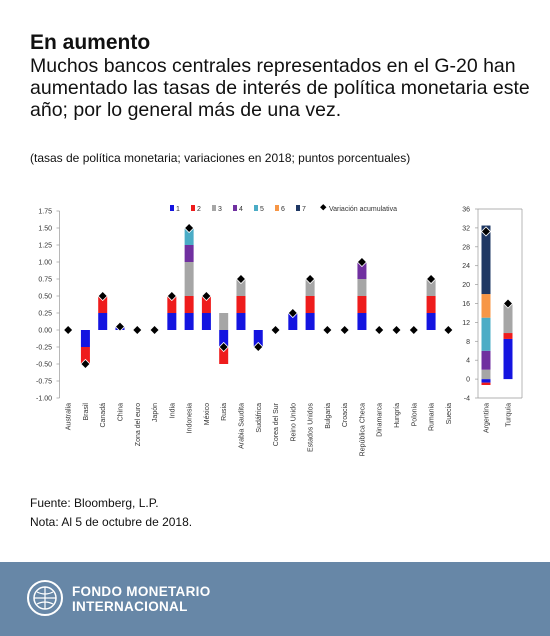  Describe the element at coordinates (466, 228) in the screenshot. I see `y-tick-label: 32` at that location.